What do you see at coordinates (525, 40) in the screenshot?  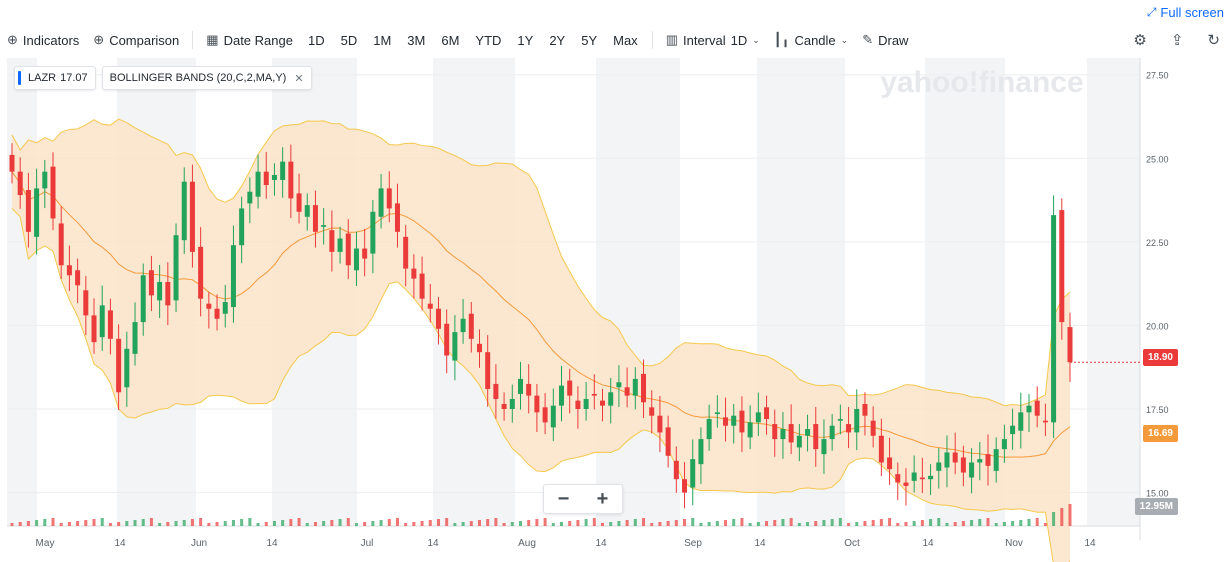 I see `range-button-1y: 1Y` at bounding box center [525, 40].